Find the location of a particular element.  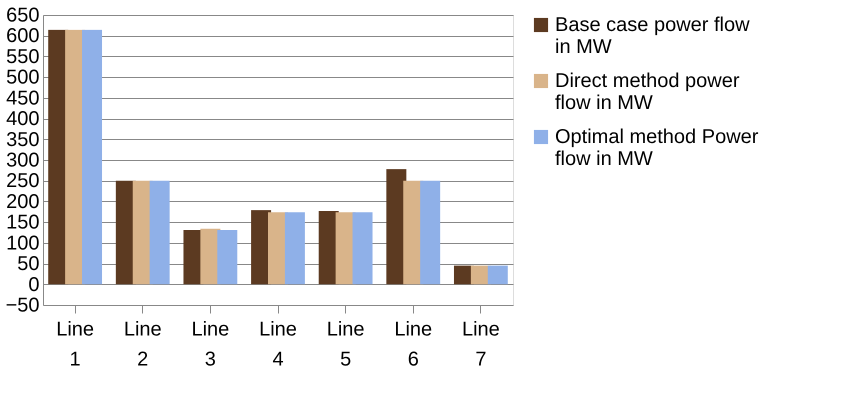

y-tick-label: 500 is located at coordinates (23, 77).